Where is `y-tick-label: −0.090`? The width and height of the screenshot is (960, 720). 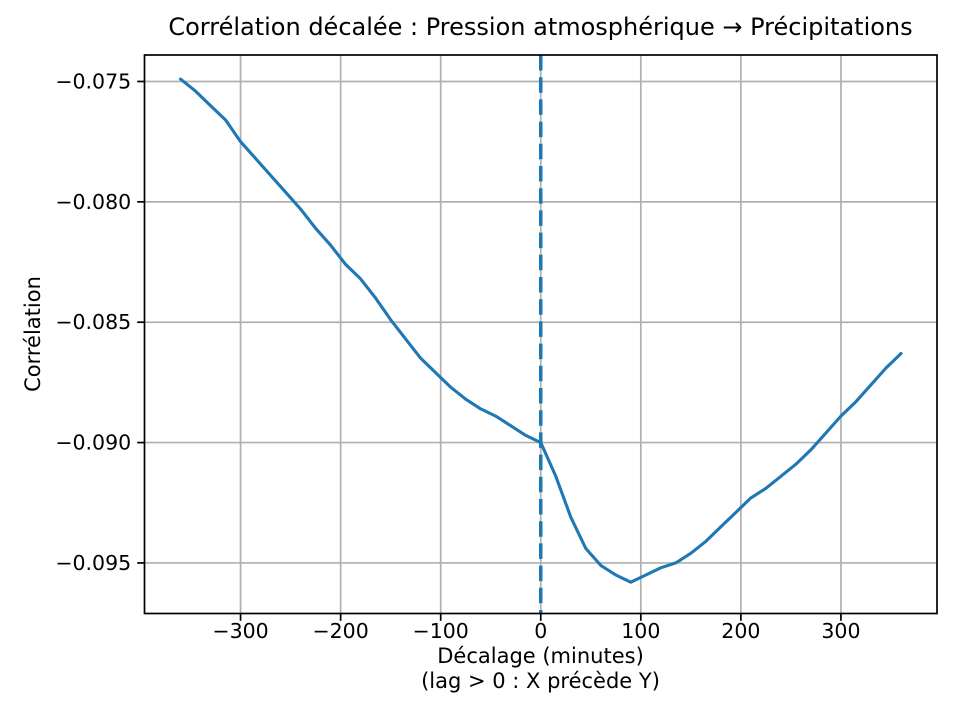
y-tick-label: −0.090 is located at coordinates (93, 443).